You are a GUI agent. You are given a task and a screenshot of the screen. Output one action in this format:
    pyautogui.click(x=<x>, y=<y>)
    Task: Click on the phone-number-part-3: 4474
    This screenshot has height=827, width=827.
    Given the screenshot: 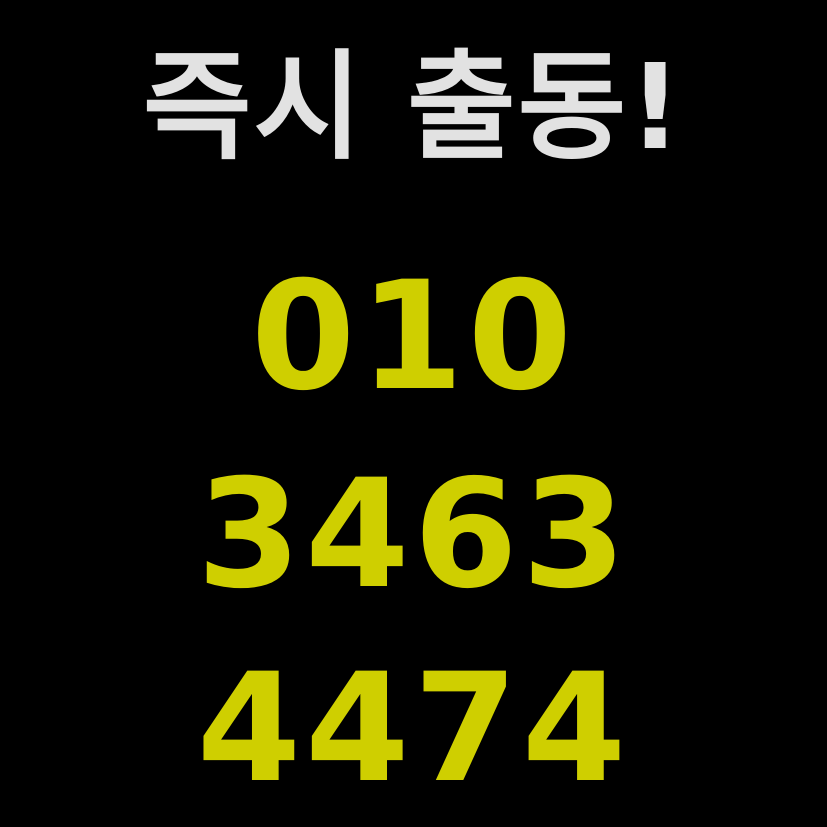 What is the action you would take?
    pyautogui.click(x=413, y=729)
    